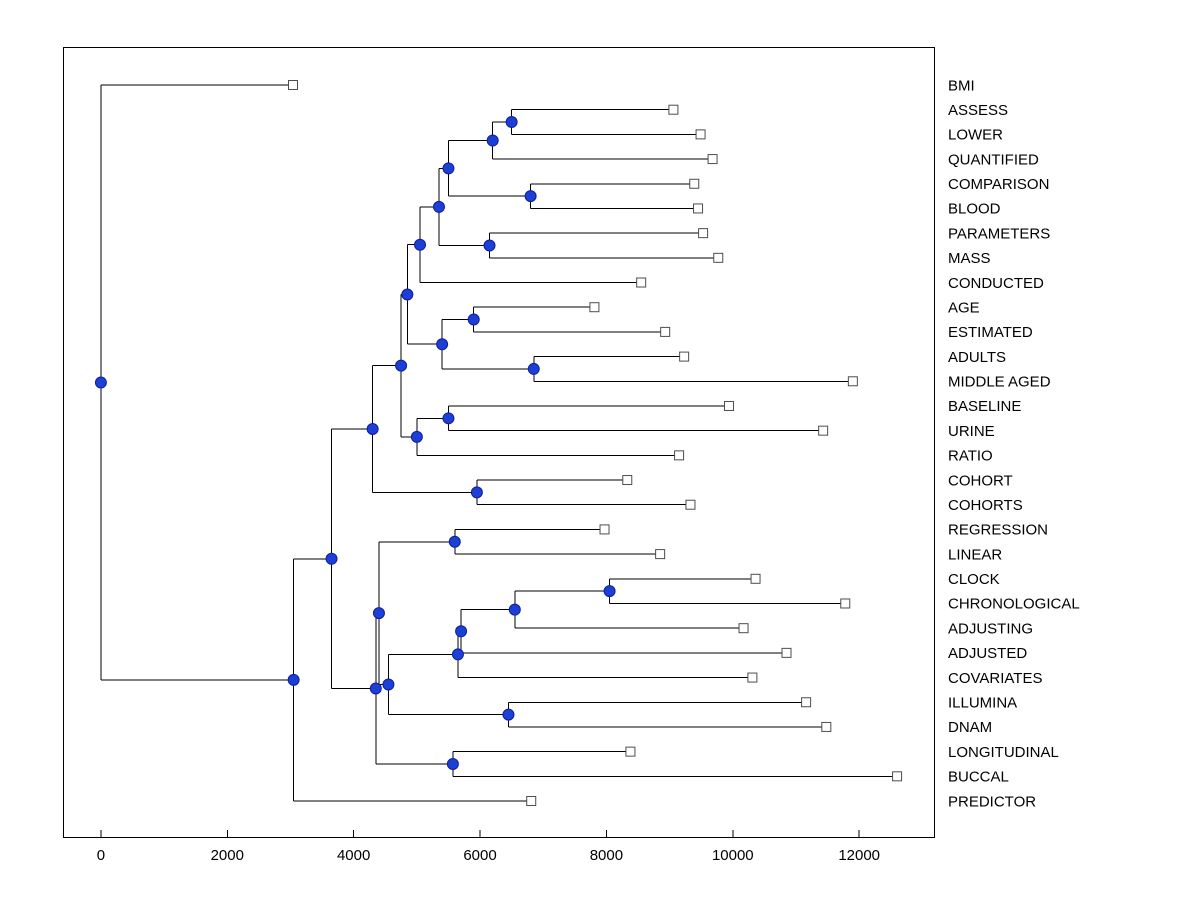 The image size is (1200, 900). I want to click on tick-labels: 0 2000 4000 6000 8000 10000 12000, so click(488, 855).